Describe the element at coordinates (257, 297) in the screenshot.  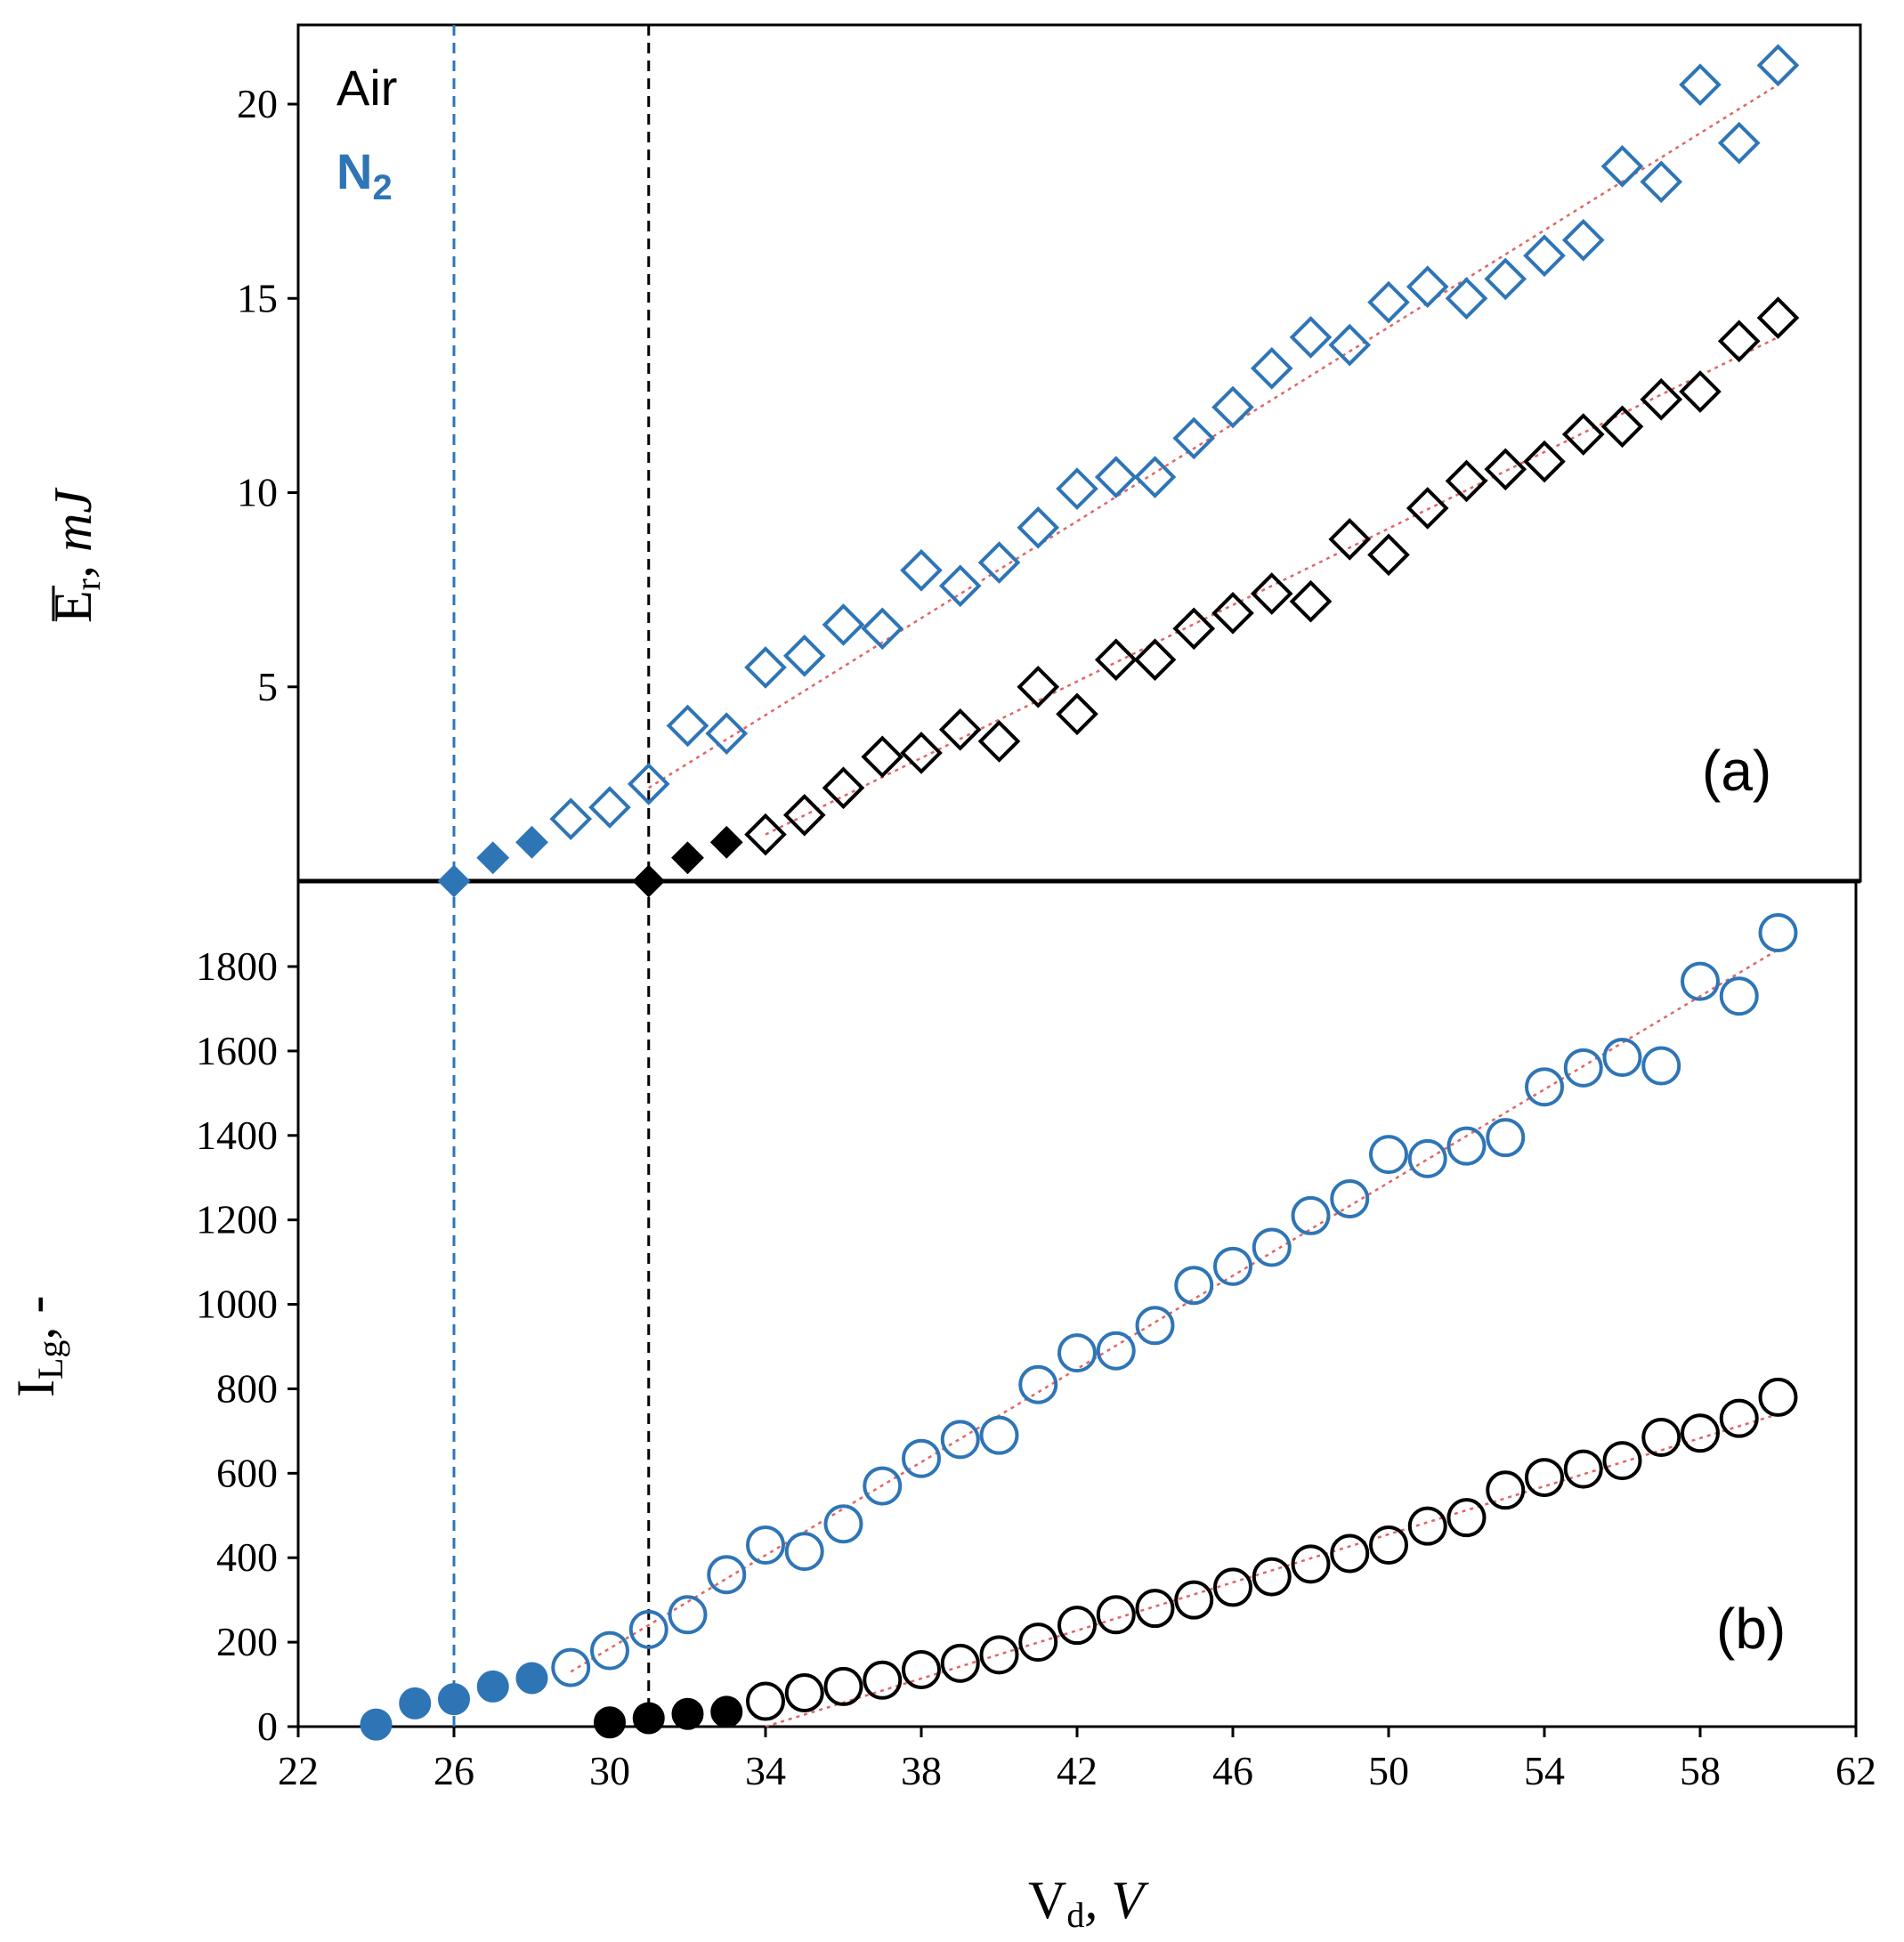
I see `ya-tick-label: 15` at that location.